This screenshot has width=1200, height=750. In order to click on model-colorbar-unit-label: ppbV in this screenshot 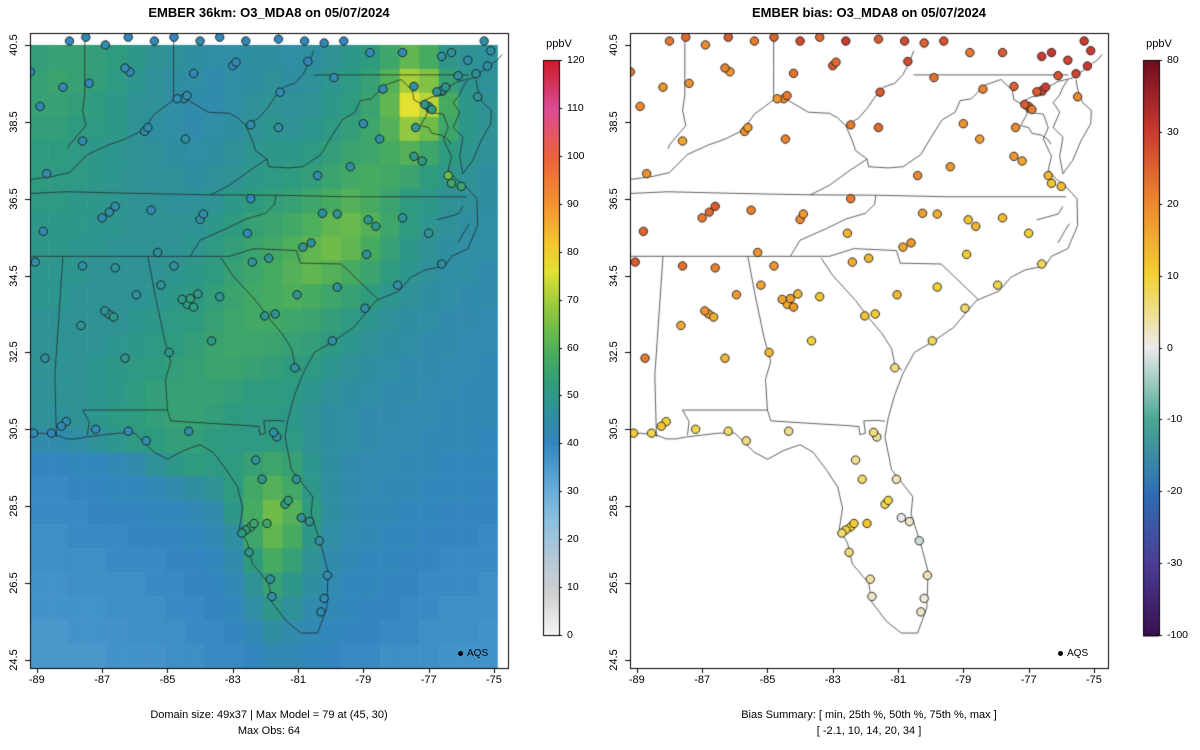, I will do `click(559, 44)`.